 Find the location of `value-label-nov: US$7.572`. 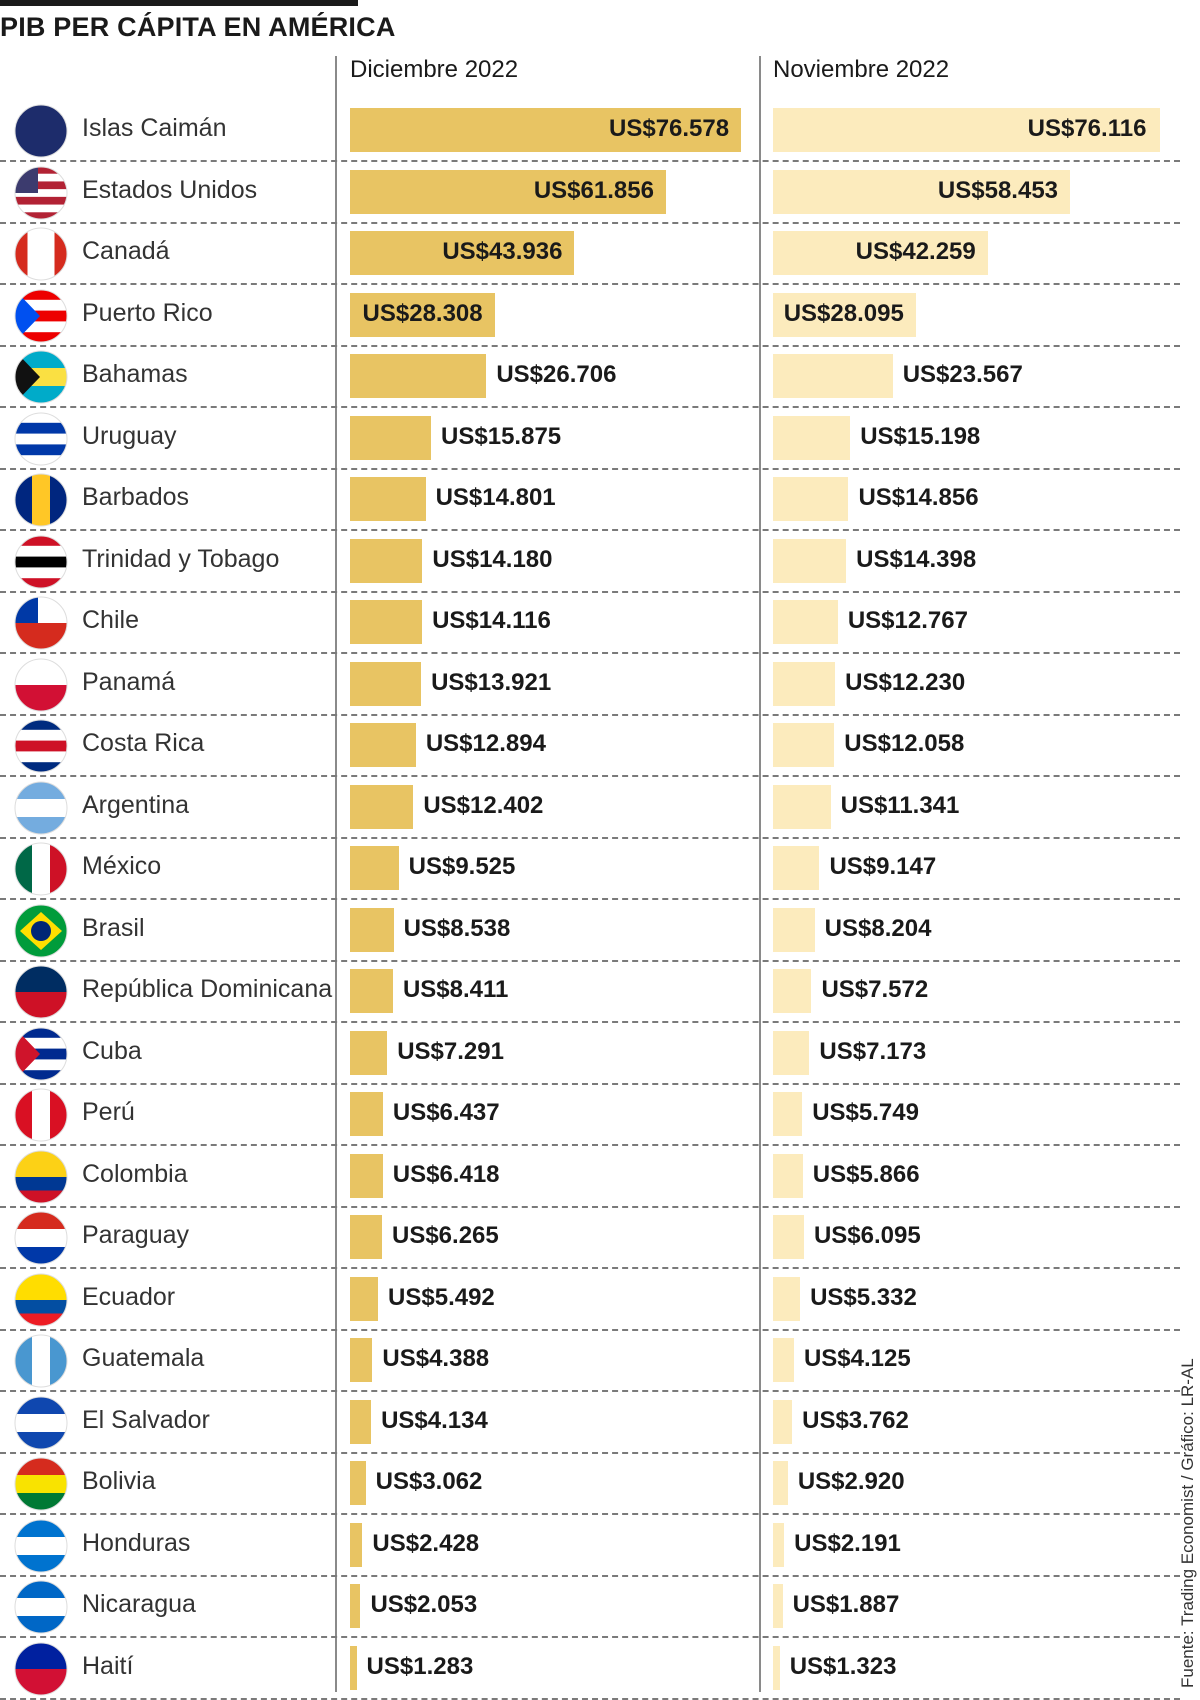

value-label-nov: US$7.572 is located at coordinates (875, 989).